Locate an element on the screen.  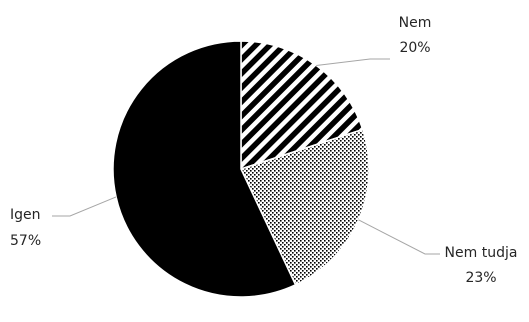
slice-percent-igen: 57% is located at coordinates (25, 241).